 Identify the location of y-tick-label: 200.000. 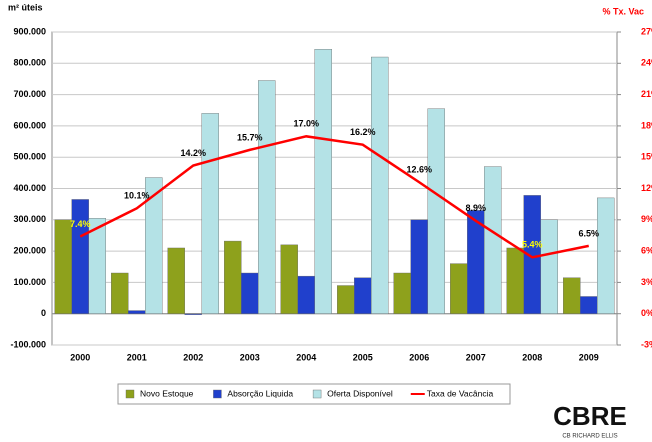
(29, 250).